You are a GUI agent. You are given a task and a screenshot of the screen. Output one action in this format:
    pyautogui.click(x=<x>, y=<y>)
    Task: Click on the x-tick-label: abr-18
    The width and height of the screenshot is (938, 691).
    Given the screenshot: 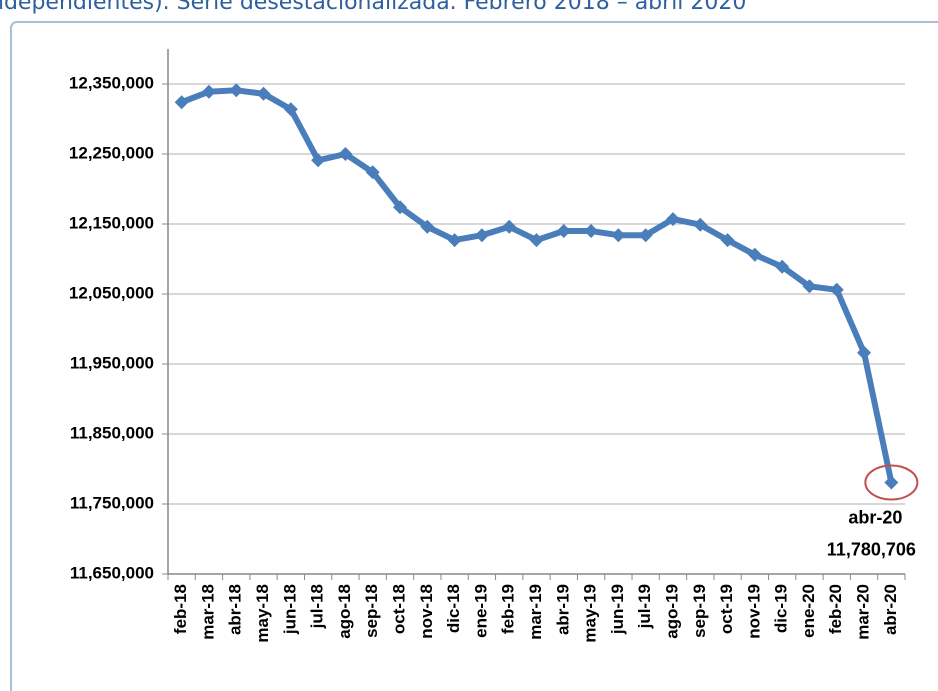 What is the action you would take?
    pyautogui.click(x=235, y=609)
    